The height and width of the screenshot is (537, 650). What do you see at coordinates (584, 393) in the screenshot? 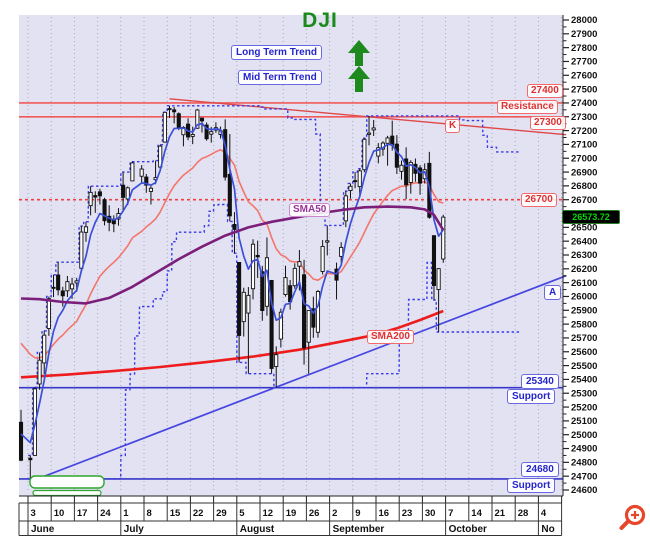
I see `y-axis-tick-label: 25300` at bounding box center [584, 393].